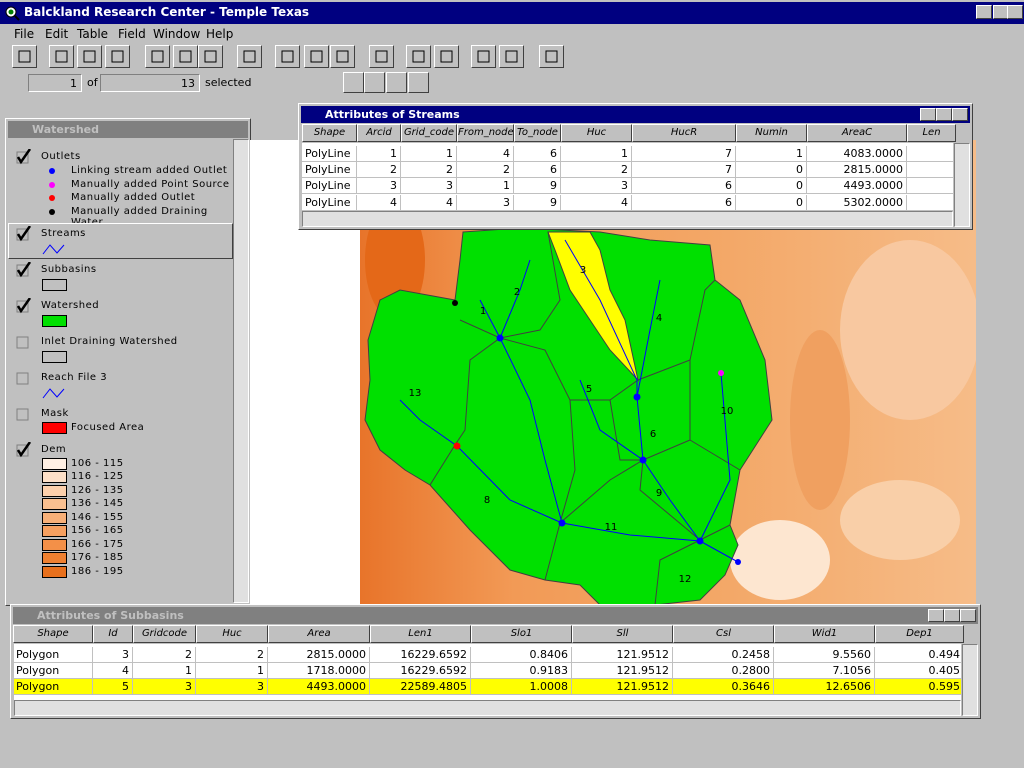 Image resolution: width=1024 pixels, height=768 pixels. What do you see at coordinates (69, 269) in the screenshot?
I see `layer-name: Subbasins` at bounding box center [69, 269].